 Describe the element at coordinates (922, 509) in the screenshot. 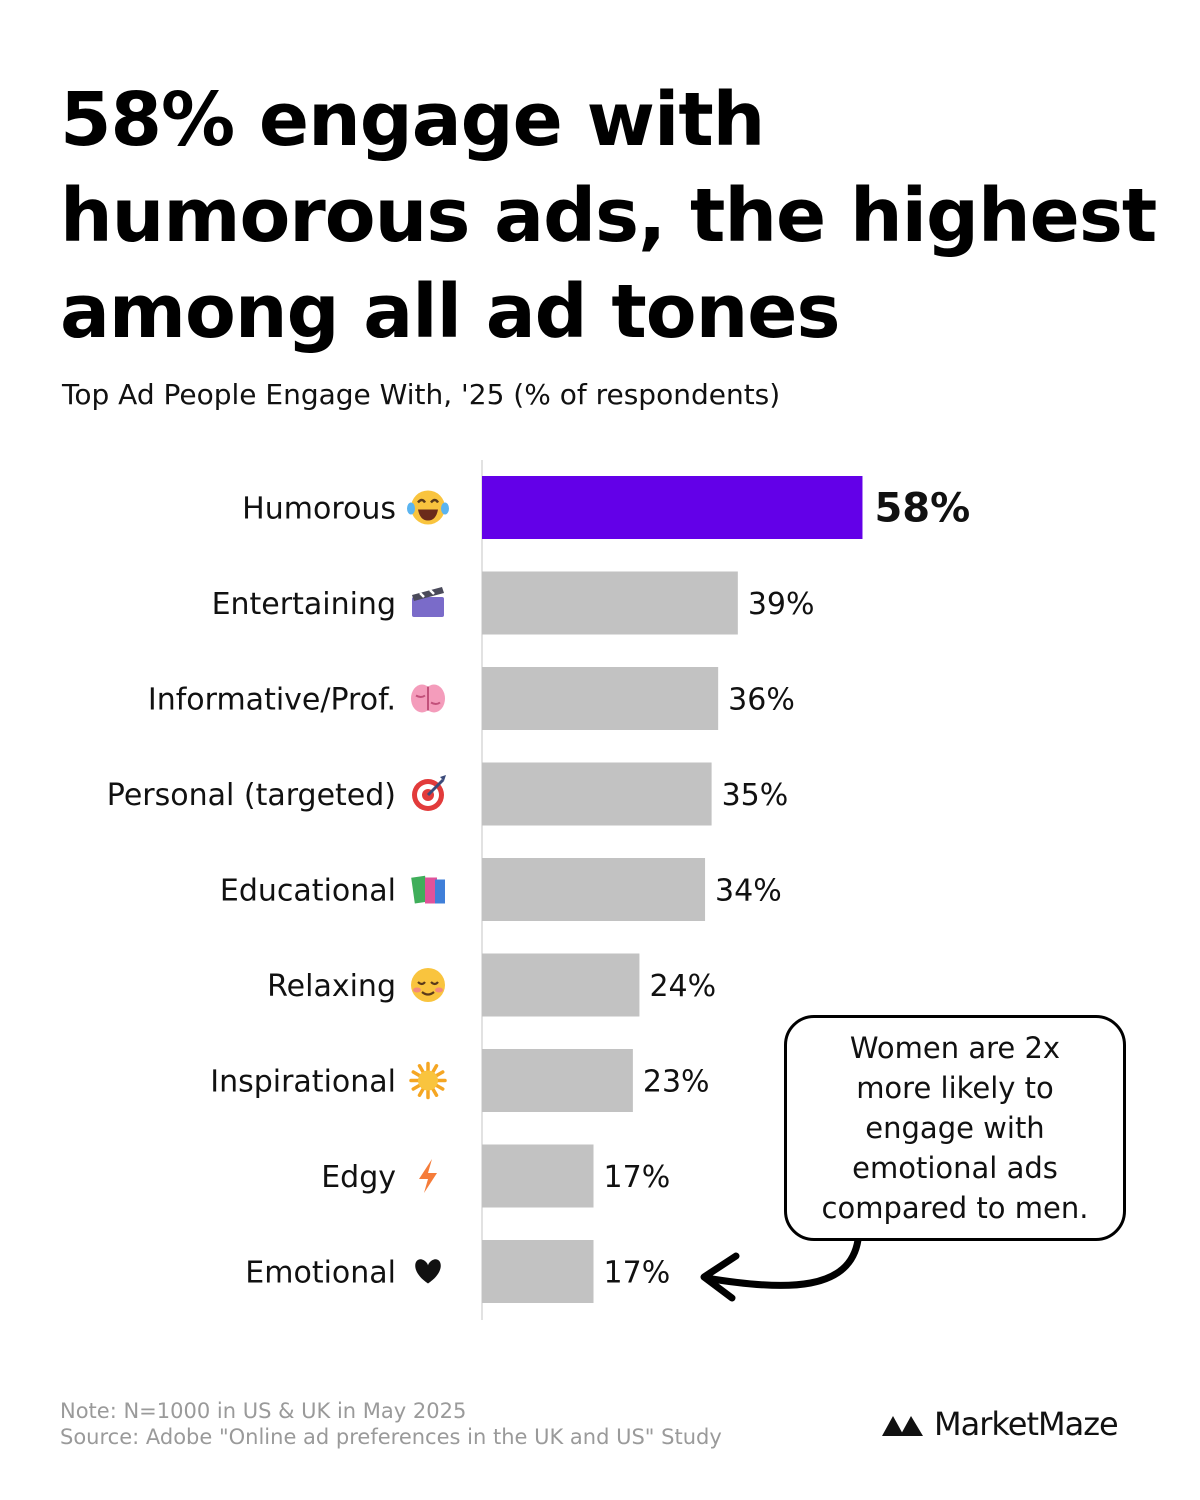

I see `value-label: 58%` at that location.